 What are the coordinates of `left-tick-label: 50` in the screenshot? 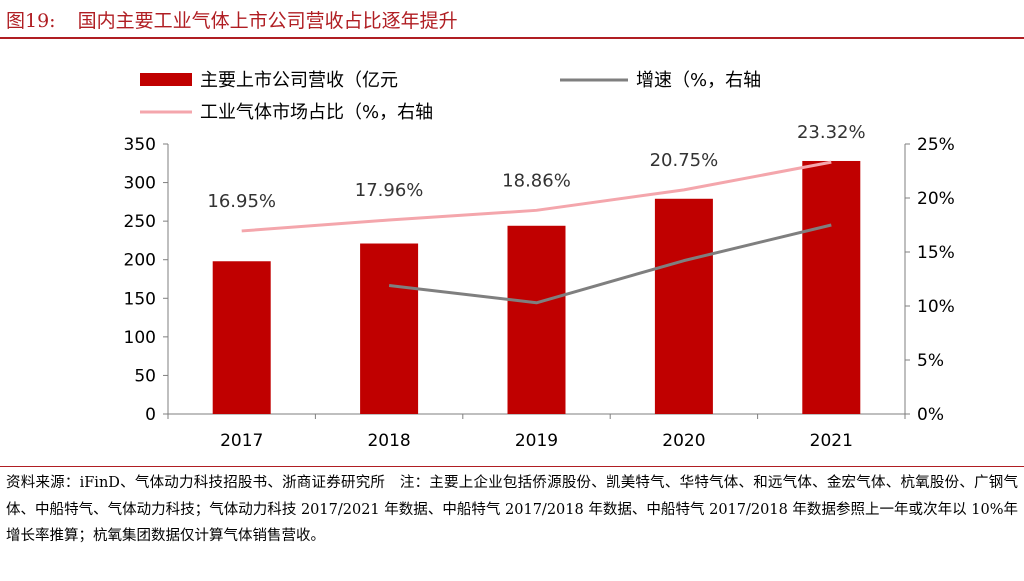 It's located at (145, 376).